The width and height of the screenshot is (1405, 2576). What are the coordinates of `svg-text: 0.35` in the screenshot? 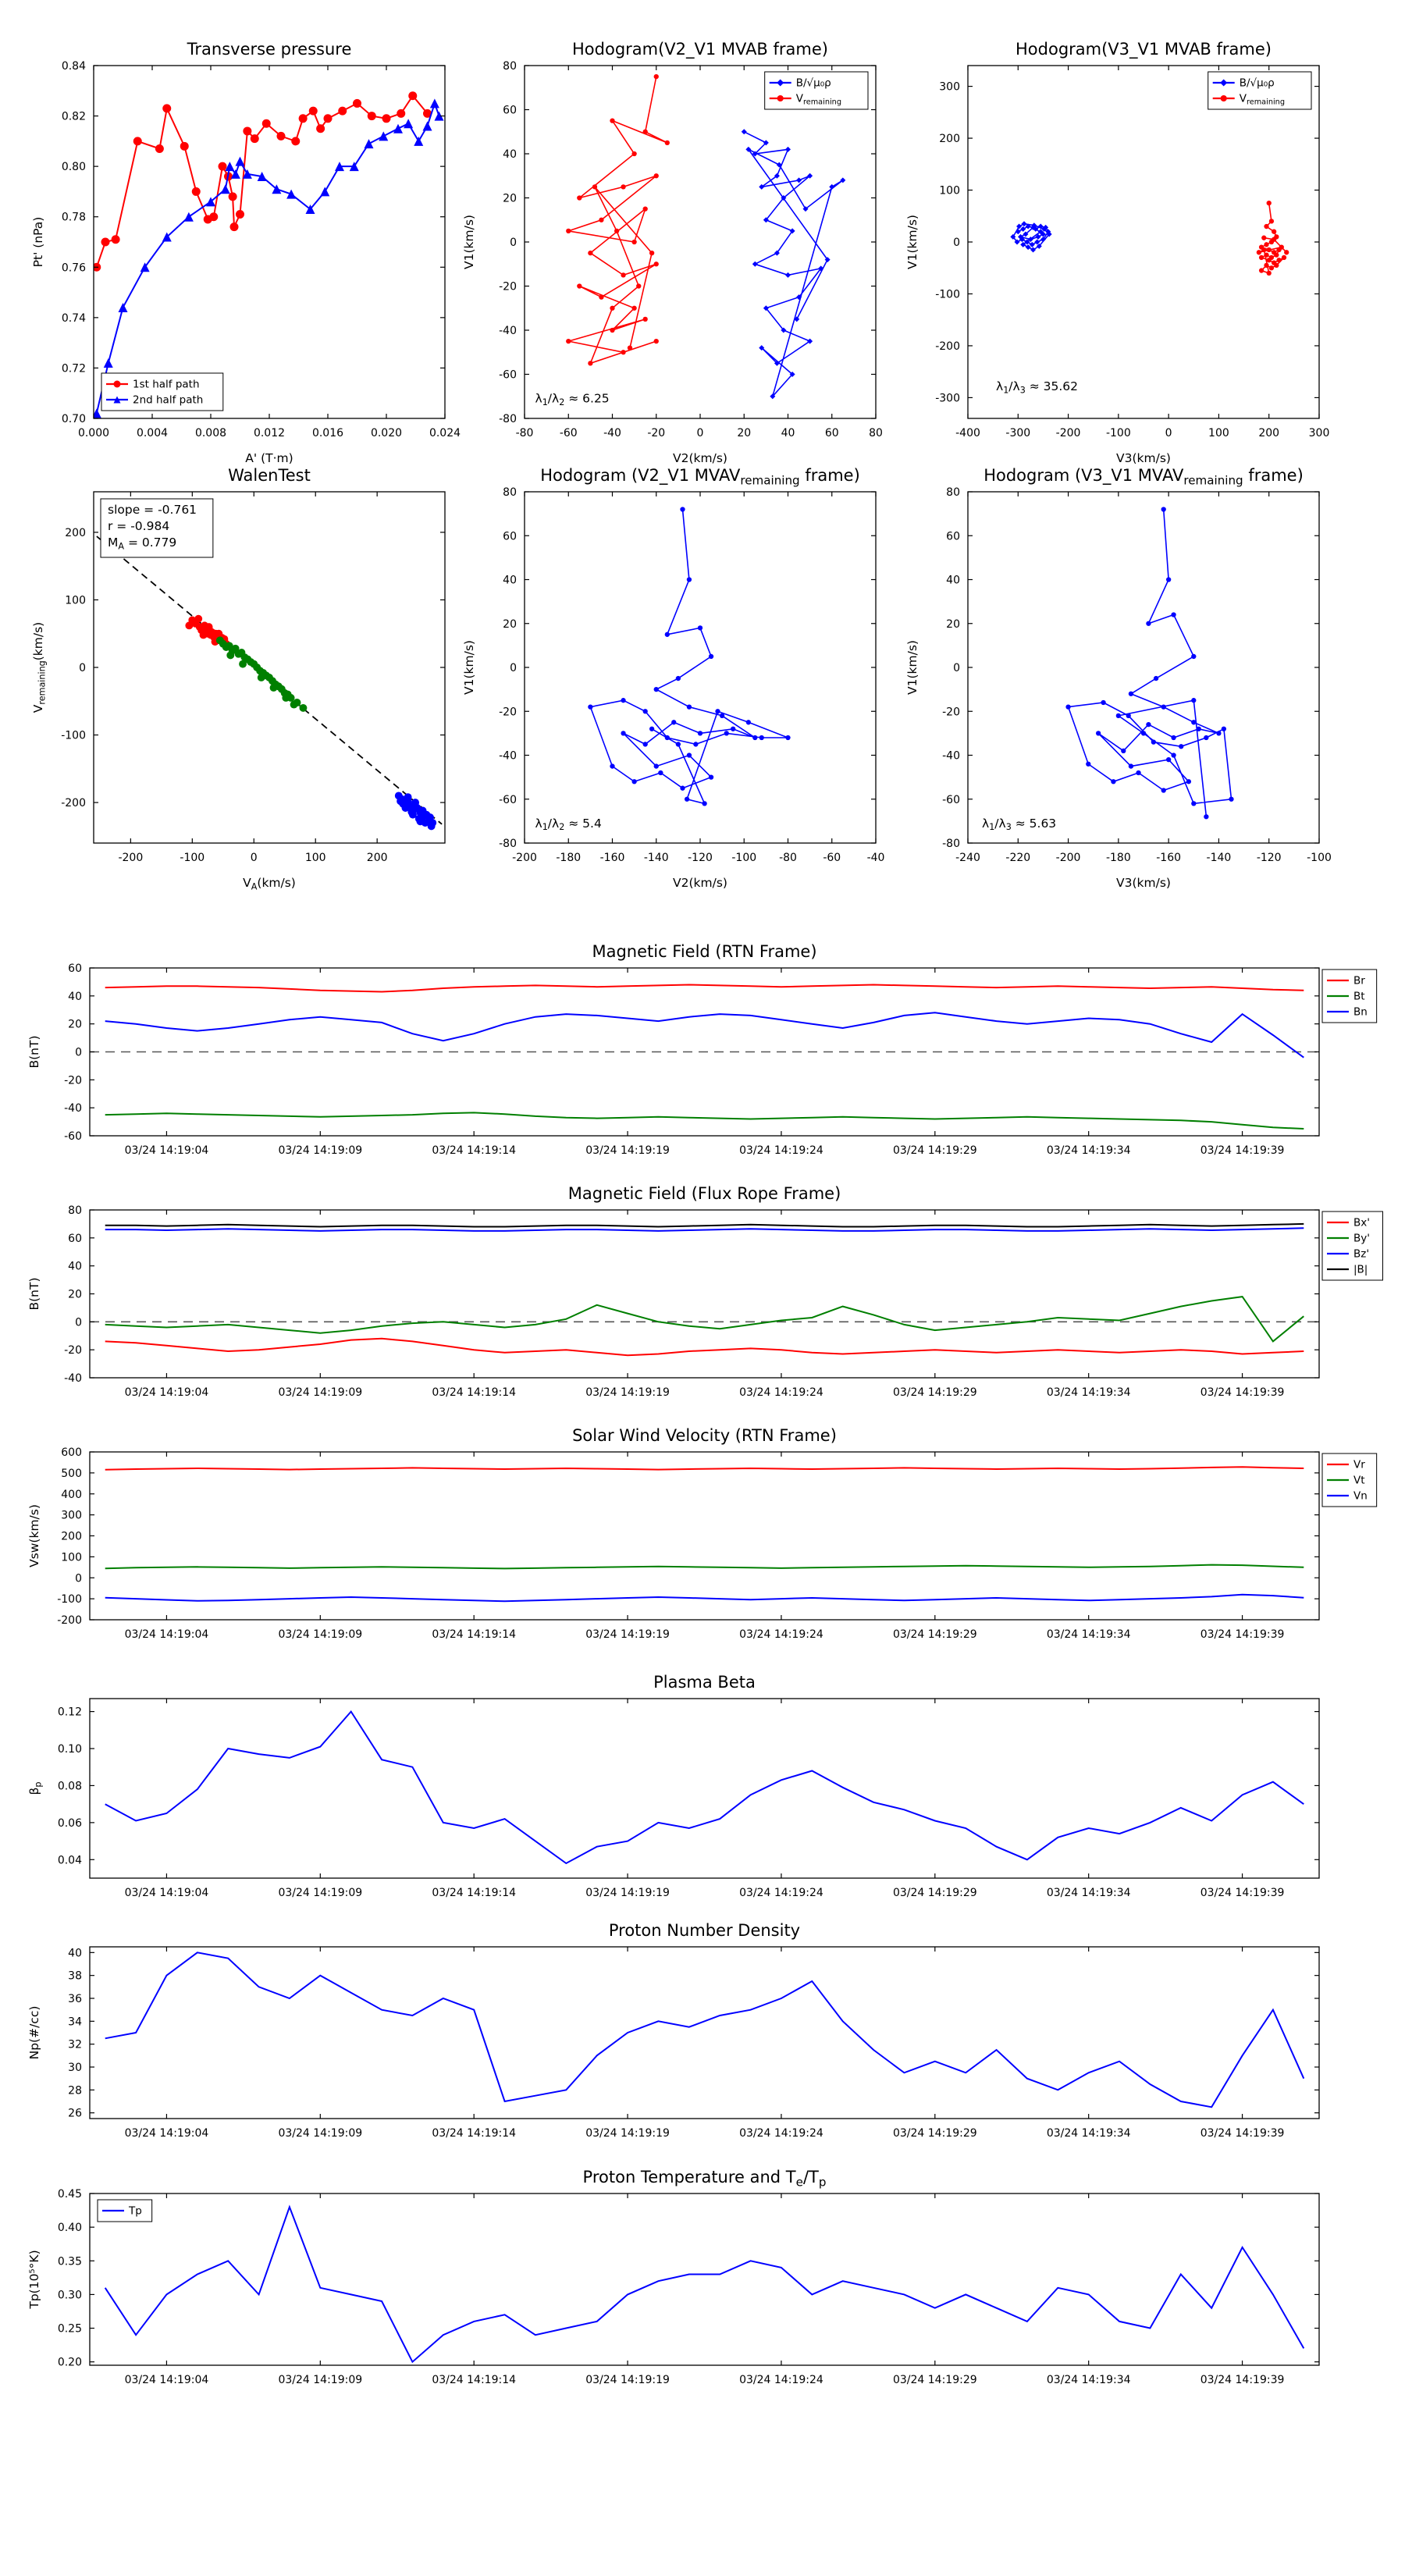 It's located at (70, 2261).